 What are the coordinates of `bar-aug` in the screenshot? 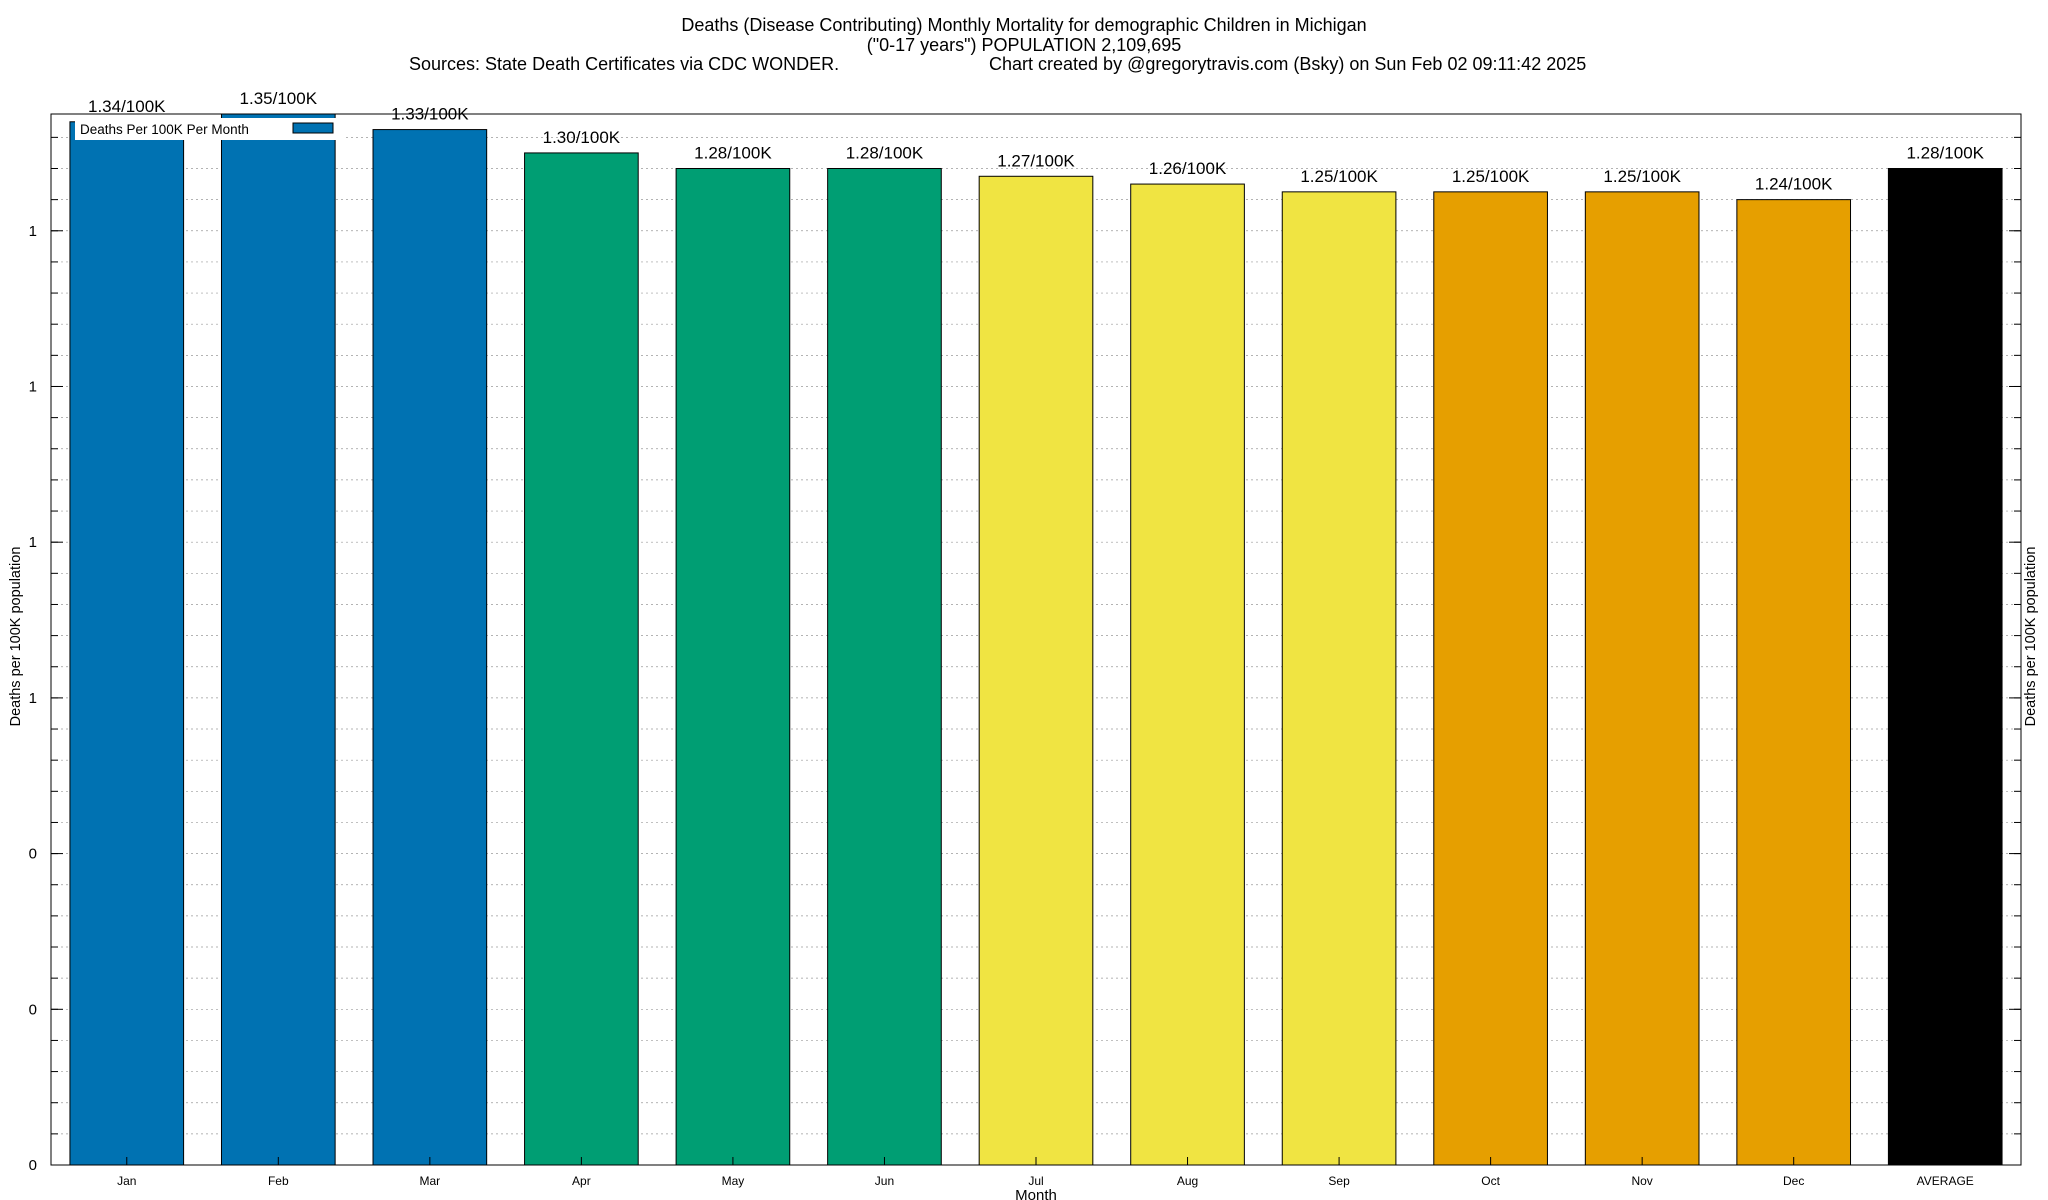 It's located at (1187, 674).